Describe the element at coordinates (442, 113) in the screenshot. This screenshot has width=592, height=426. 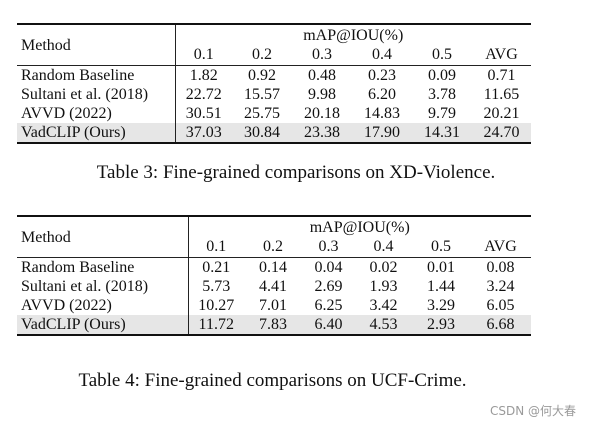
I see `value-cell: 9.79` at that location.